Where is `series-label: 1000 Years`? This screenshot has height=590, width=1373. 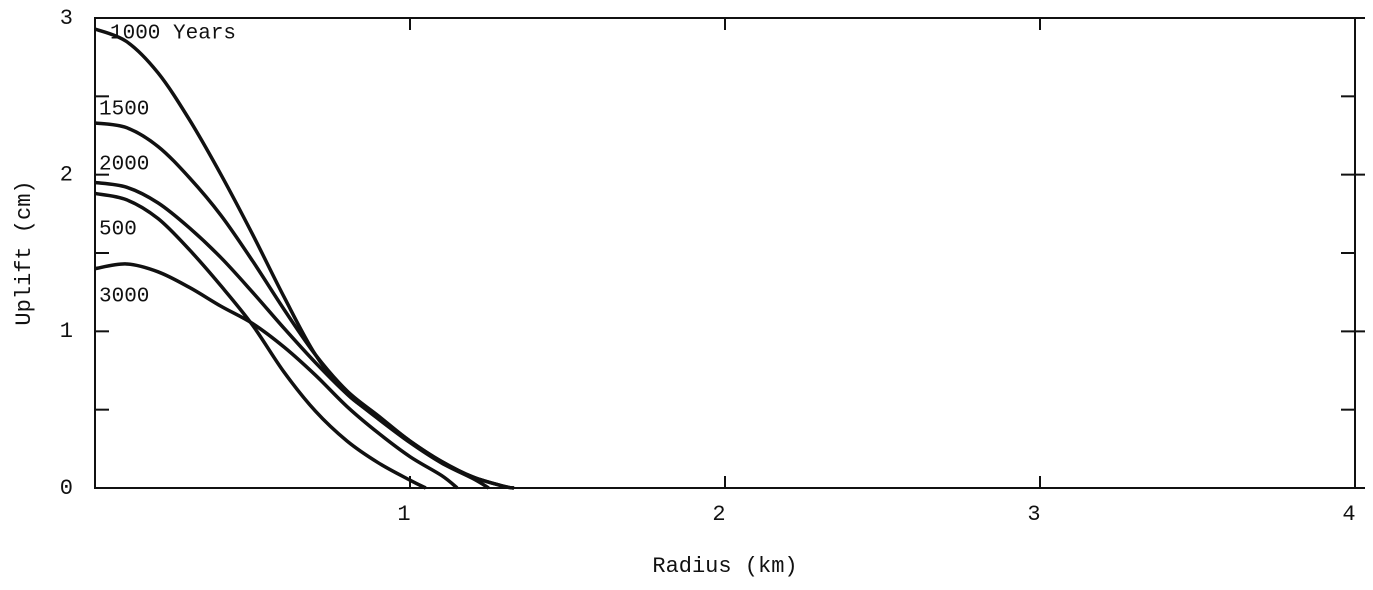
series-label: 1000 Years is located at coordinates (173, 34).